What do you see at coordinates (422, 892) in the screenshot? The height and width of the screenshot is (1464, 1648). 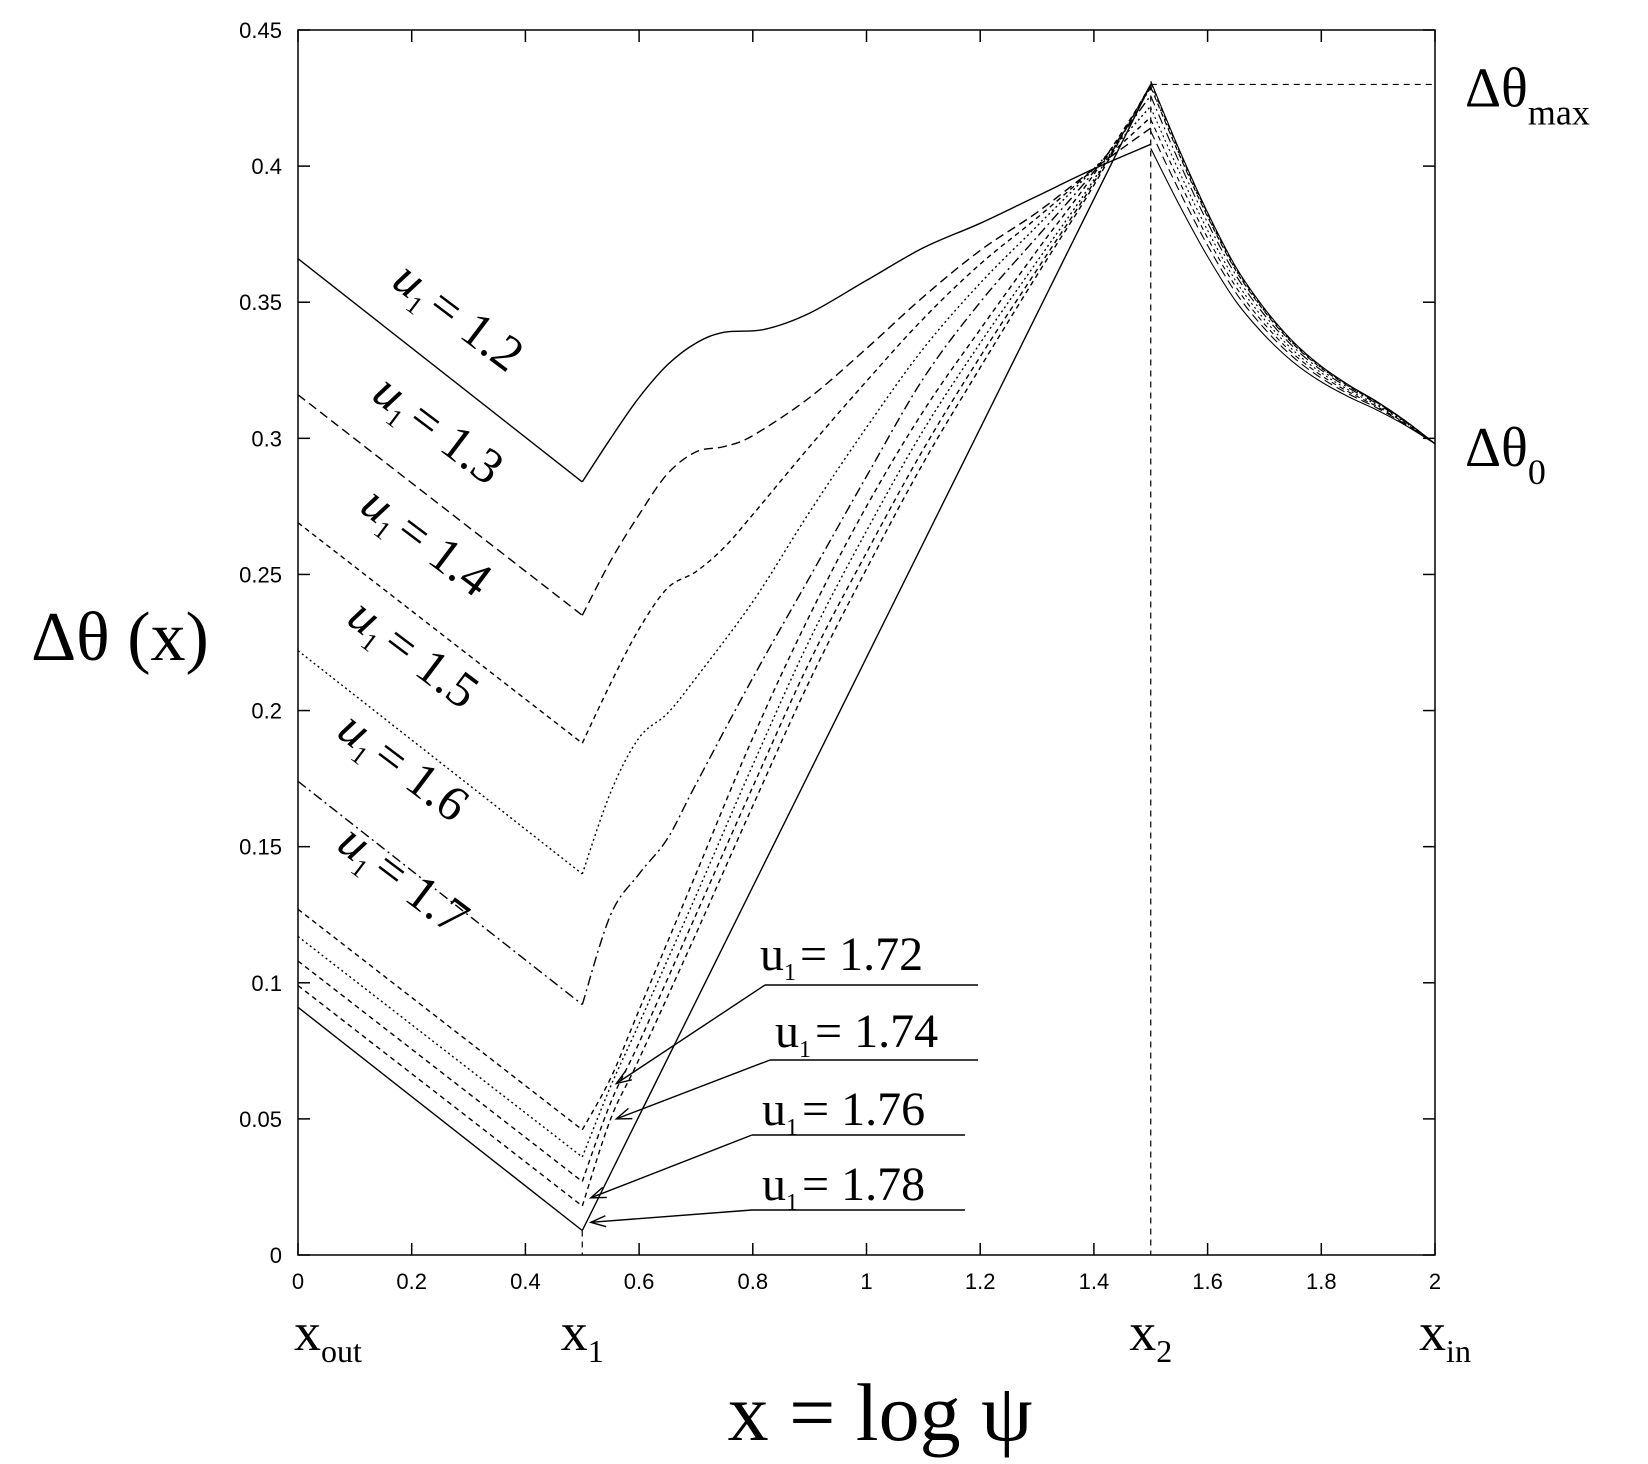 I see `series-label-value: = 1.7` at bounding box center [422, 892].